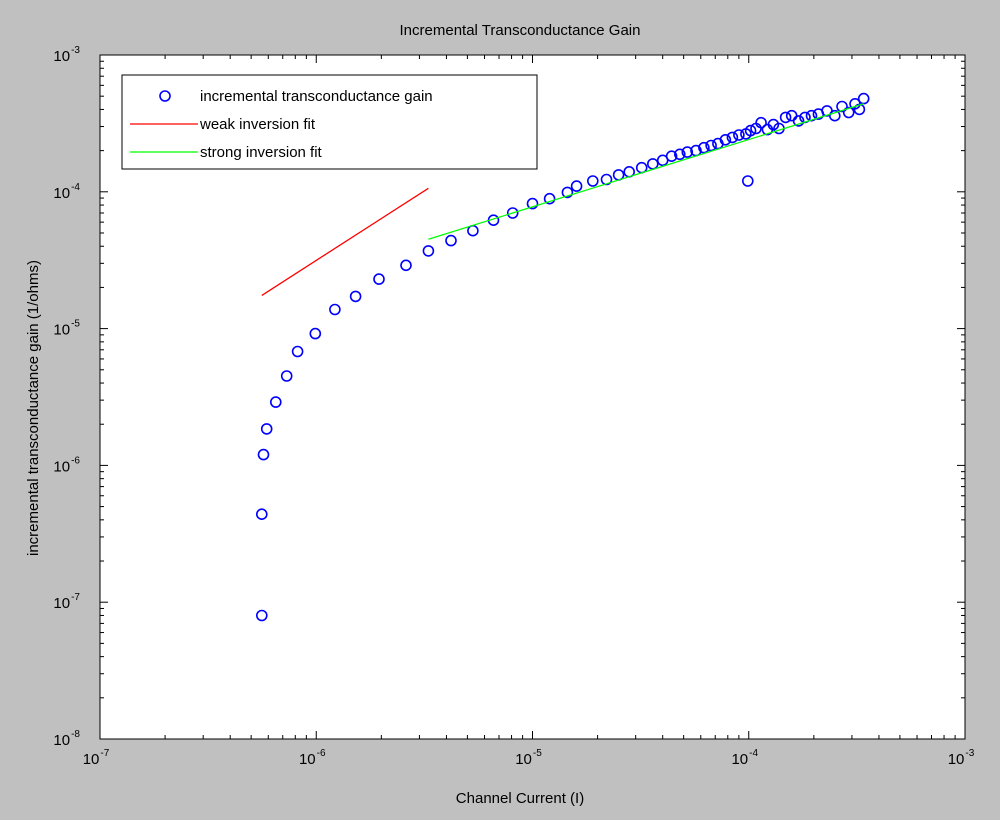 The width and height of the screenshot is (1000, 820). Describe the element at coordinates (75, 734) in the screenshot. I see `y-tick-exponent-0: -8` at that location.